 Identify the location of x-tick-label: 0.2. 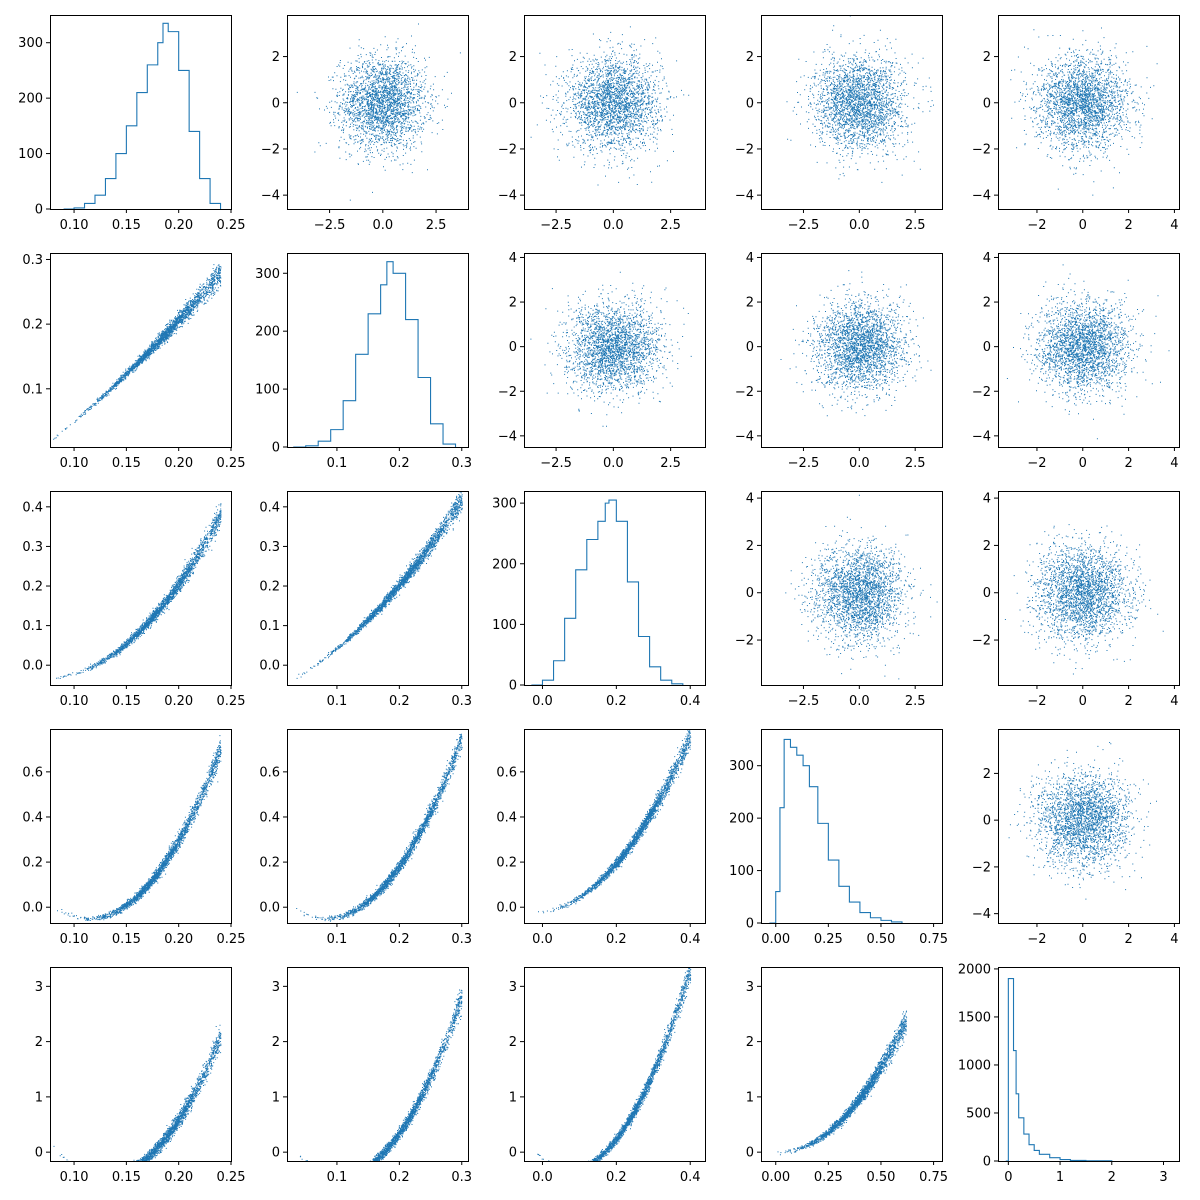
(399, 701).